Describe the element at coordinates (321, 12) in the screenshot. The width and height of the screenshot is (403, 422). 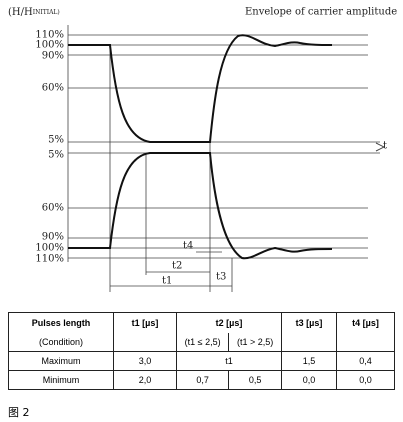
I see `title: Envelope of carrier amplitude` at that location.